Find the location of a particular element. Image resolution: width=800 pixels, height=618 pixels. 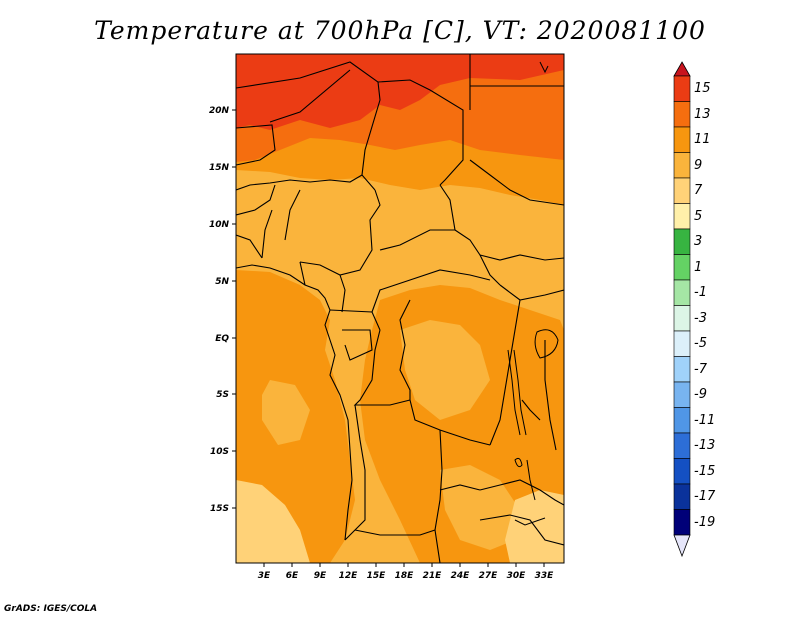

lat-label: EQ is located at coordinates (222, 339).